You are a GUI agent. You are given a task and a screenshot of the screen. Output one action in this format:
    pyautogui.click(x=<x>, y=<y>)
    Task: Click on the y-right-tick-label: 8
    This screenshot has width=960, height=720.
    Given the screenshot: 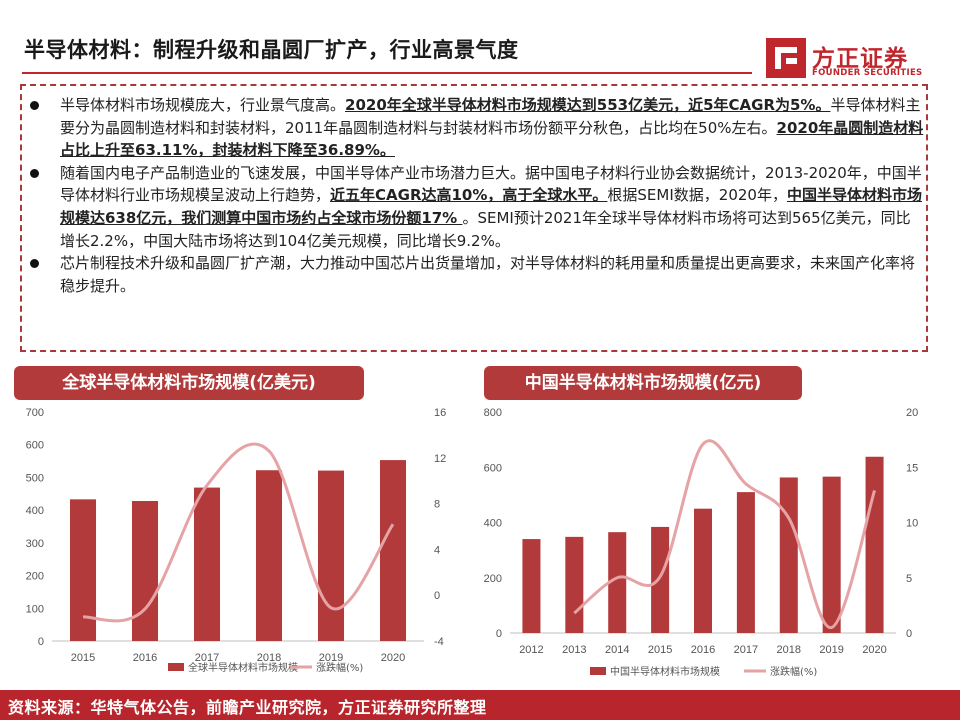 What is the action you would take?
    pyautogui.click(x=437, y=505)
    